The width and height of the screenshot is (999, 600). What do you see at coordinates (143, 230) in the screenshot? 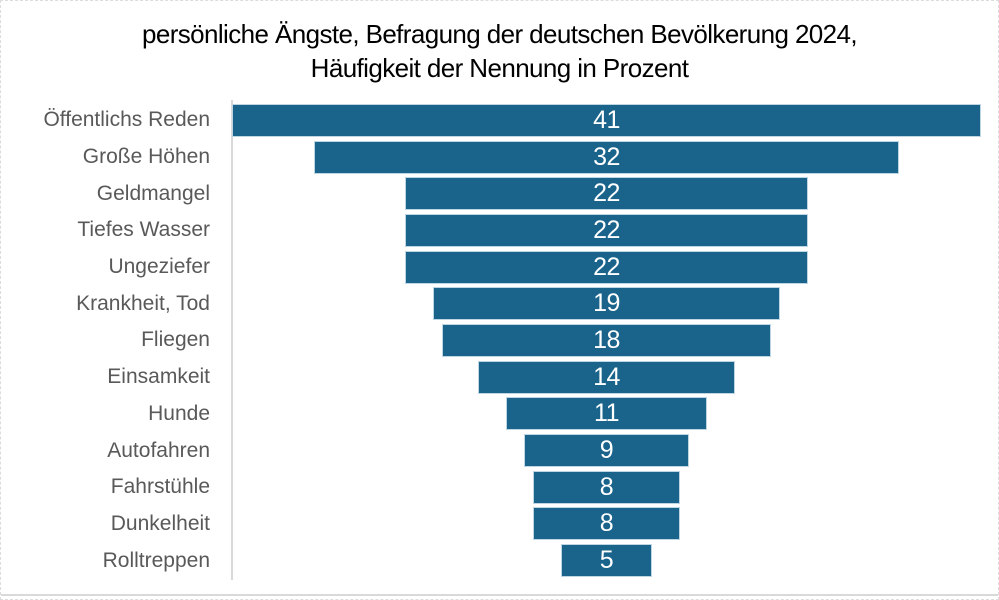
I see `category-label: Tiefes Wasser` at bounding box center [143, 230].